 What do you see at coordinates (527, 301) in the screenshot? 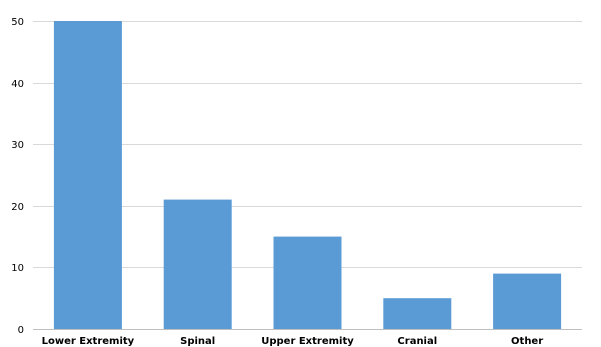
I see `bar-other` at bounding box center [527, 301].